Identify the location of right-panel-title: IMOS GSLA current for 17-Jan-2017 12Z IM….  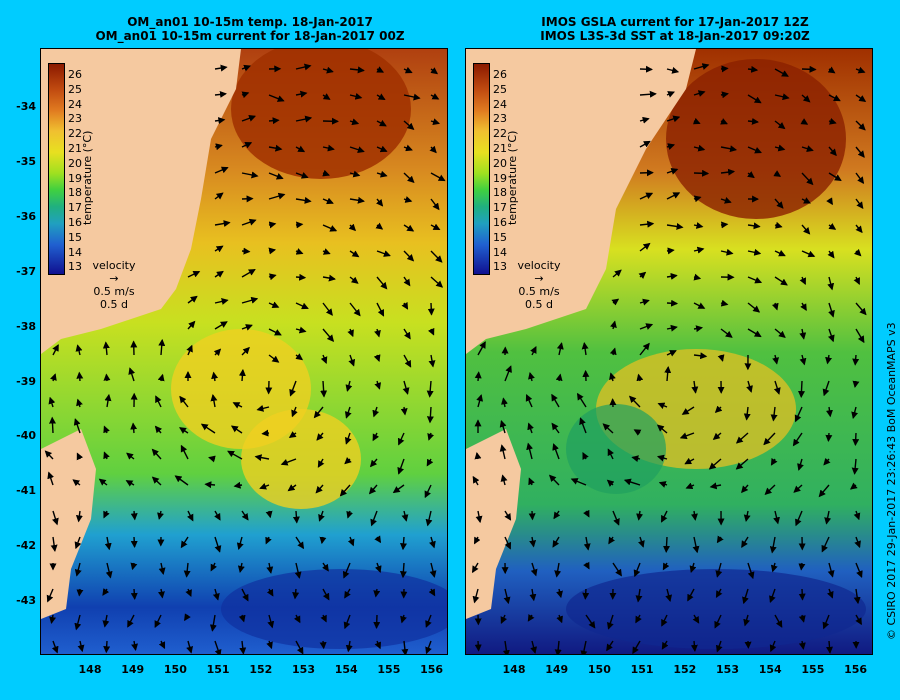
(675, 29).